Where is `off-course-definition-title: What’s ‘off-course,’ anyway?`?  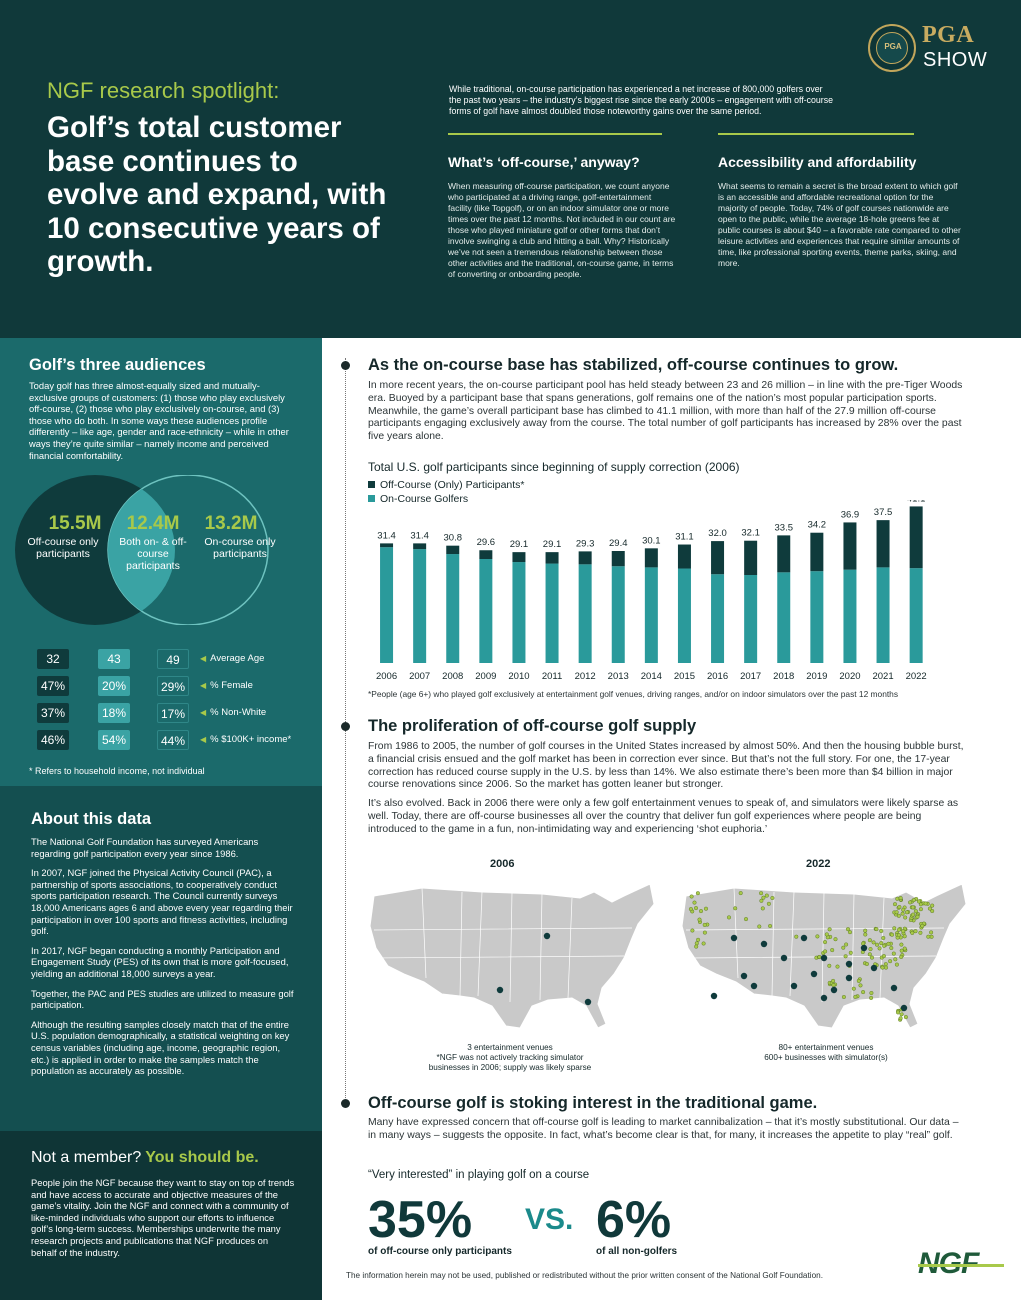 off-course-definition-title: What’s ‘off-course,’ anyway? is located at coordinates (544, 162).